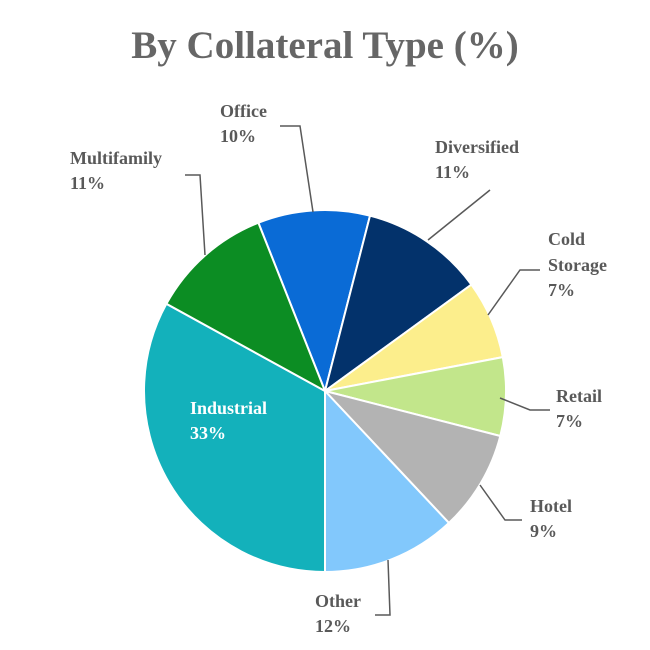 The image size is (650, 650). Describe the element at coordinates (208, 433) in the screenshot. I see `slice-value-label: 33%` at that location.